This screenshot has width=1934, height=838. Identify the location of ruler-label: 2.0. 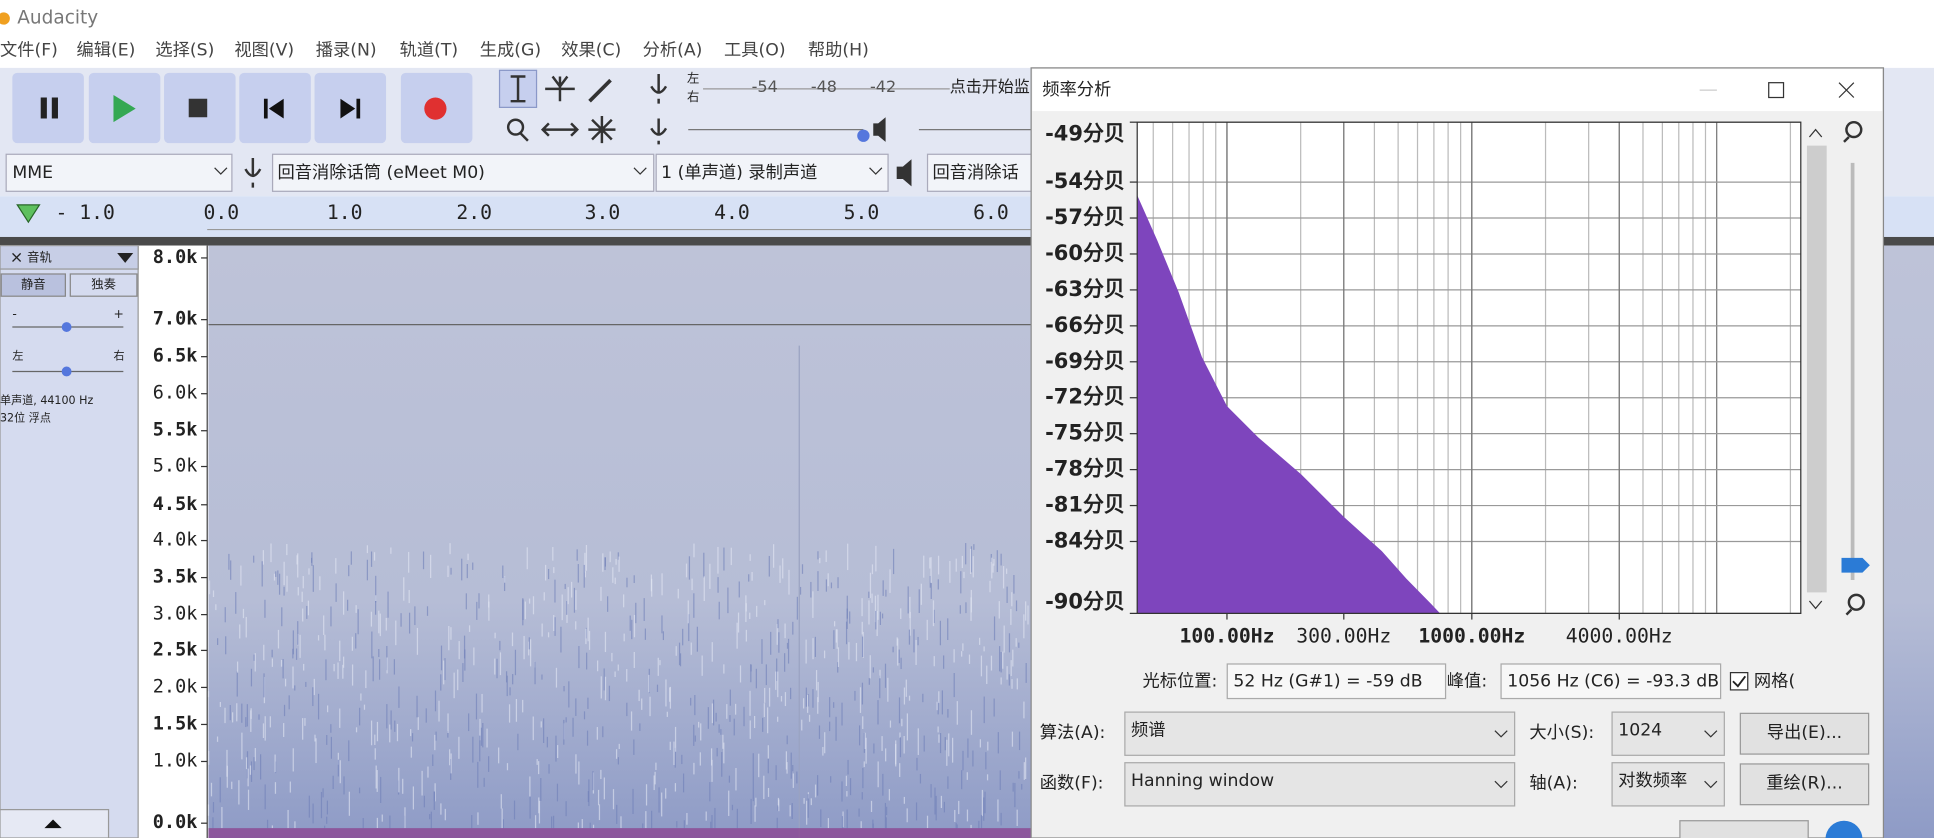
(474, 212).